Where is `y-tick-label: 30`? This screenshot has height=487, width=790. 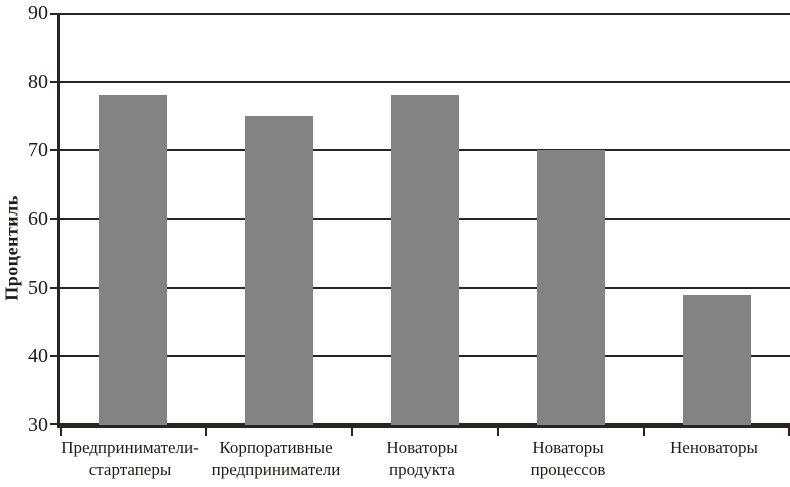
y-tick-label: 30 is located at coordinates (38, 425).